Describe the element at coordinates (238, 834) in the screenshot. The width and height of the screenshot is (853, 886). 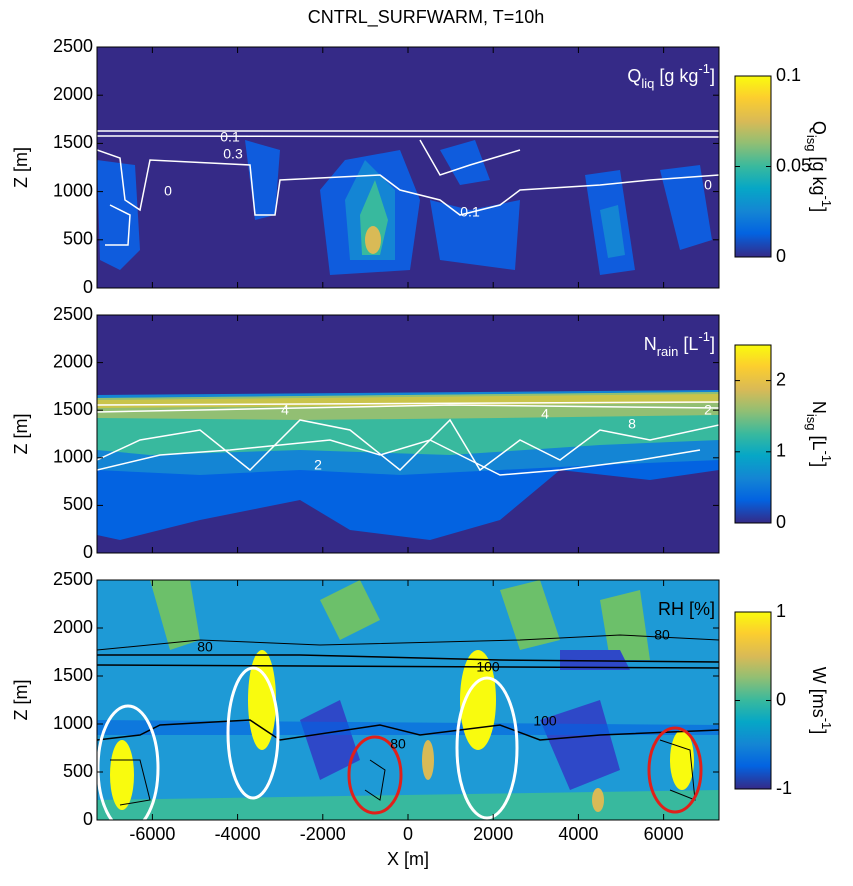
I see `x-tick-label: -4000` at that location.